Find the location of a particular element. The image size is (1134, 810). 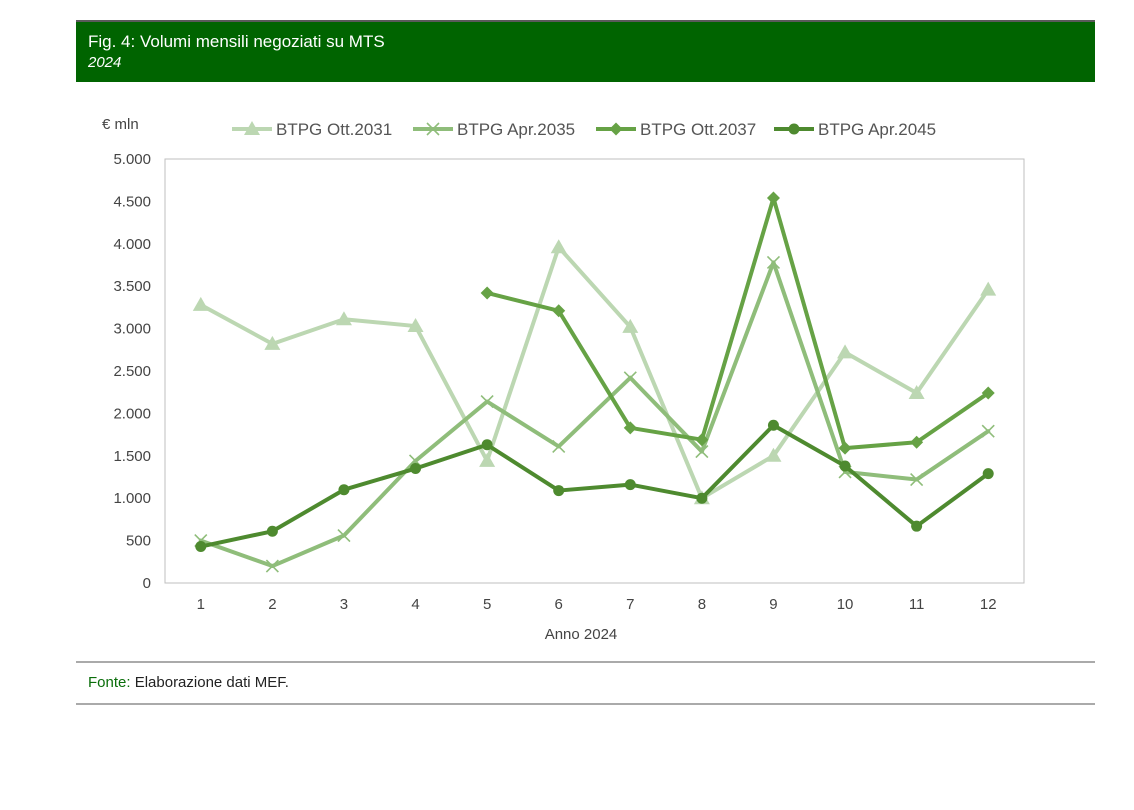

x-tick-label: 8 is located at coordinates (702, 604).